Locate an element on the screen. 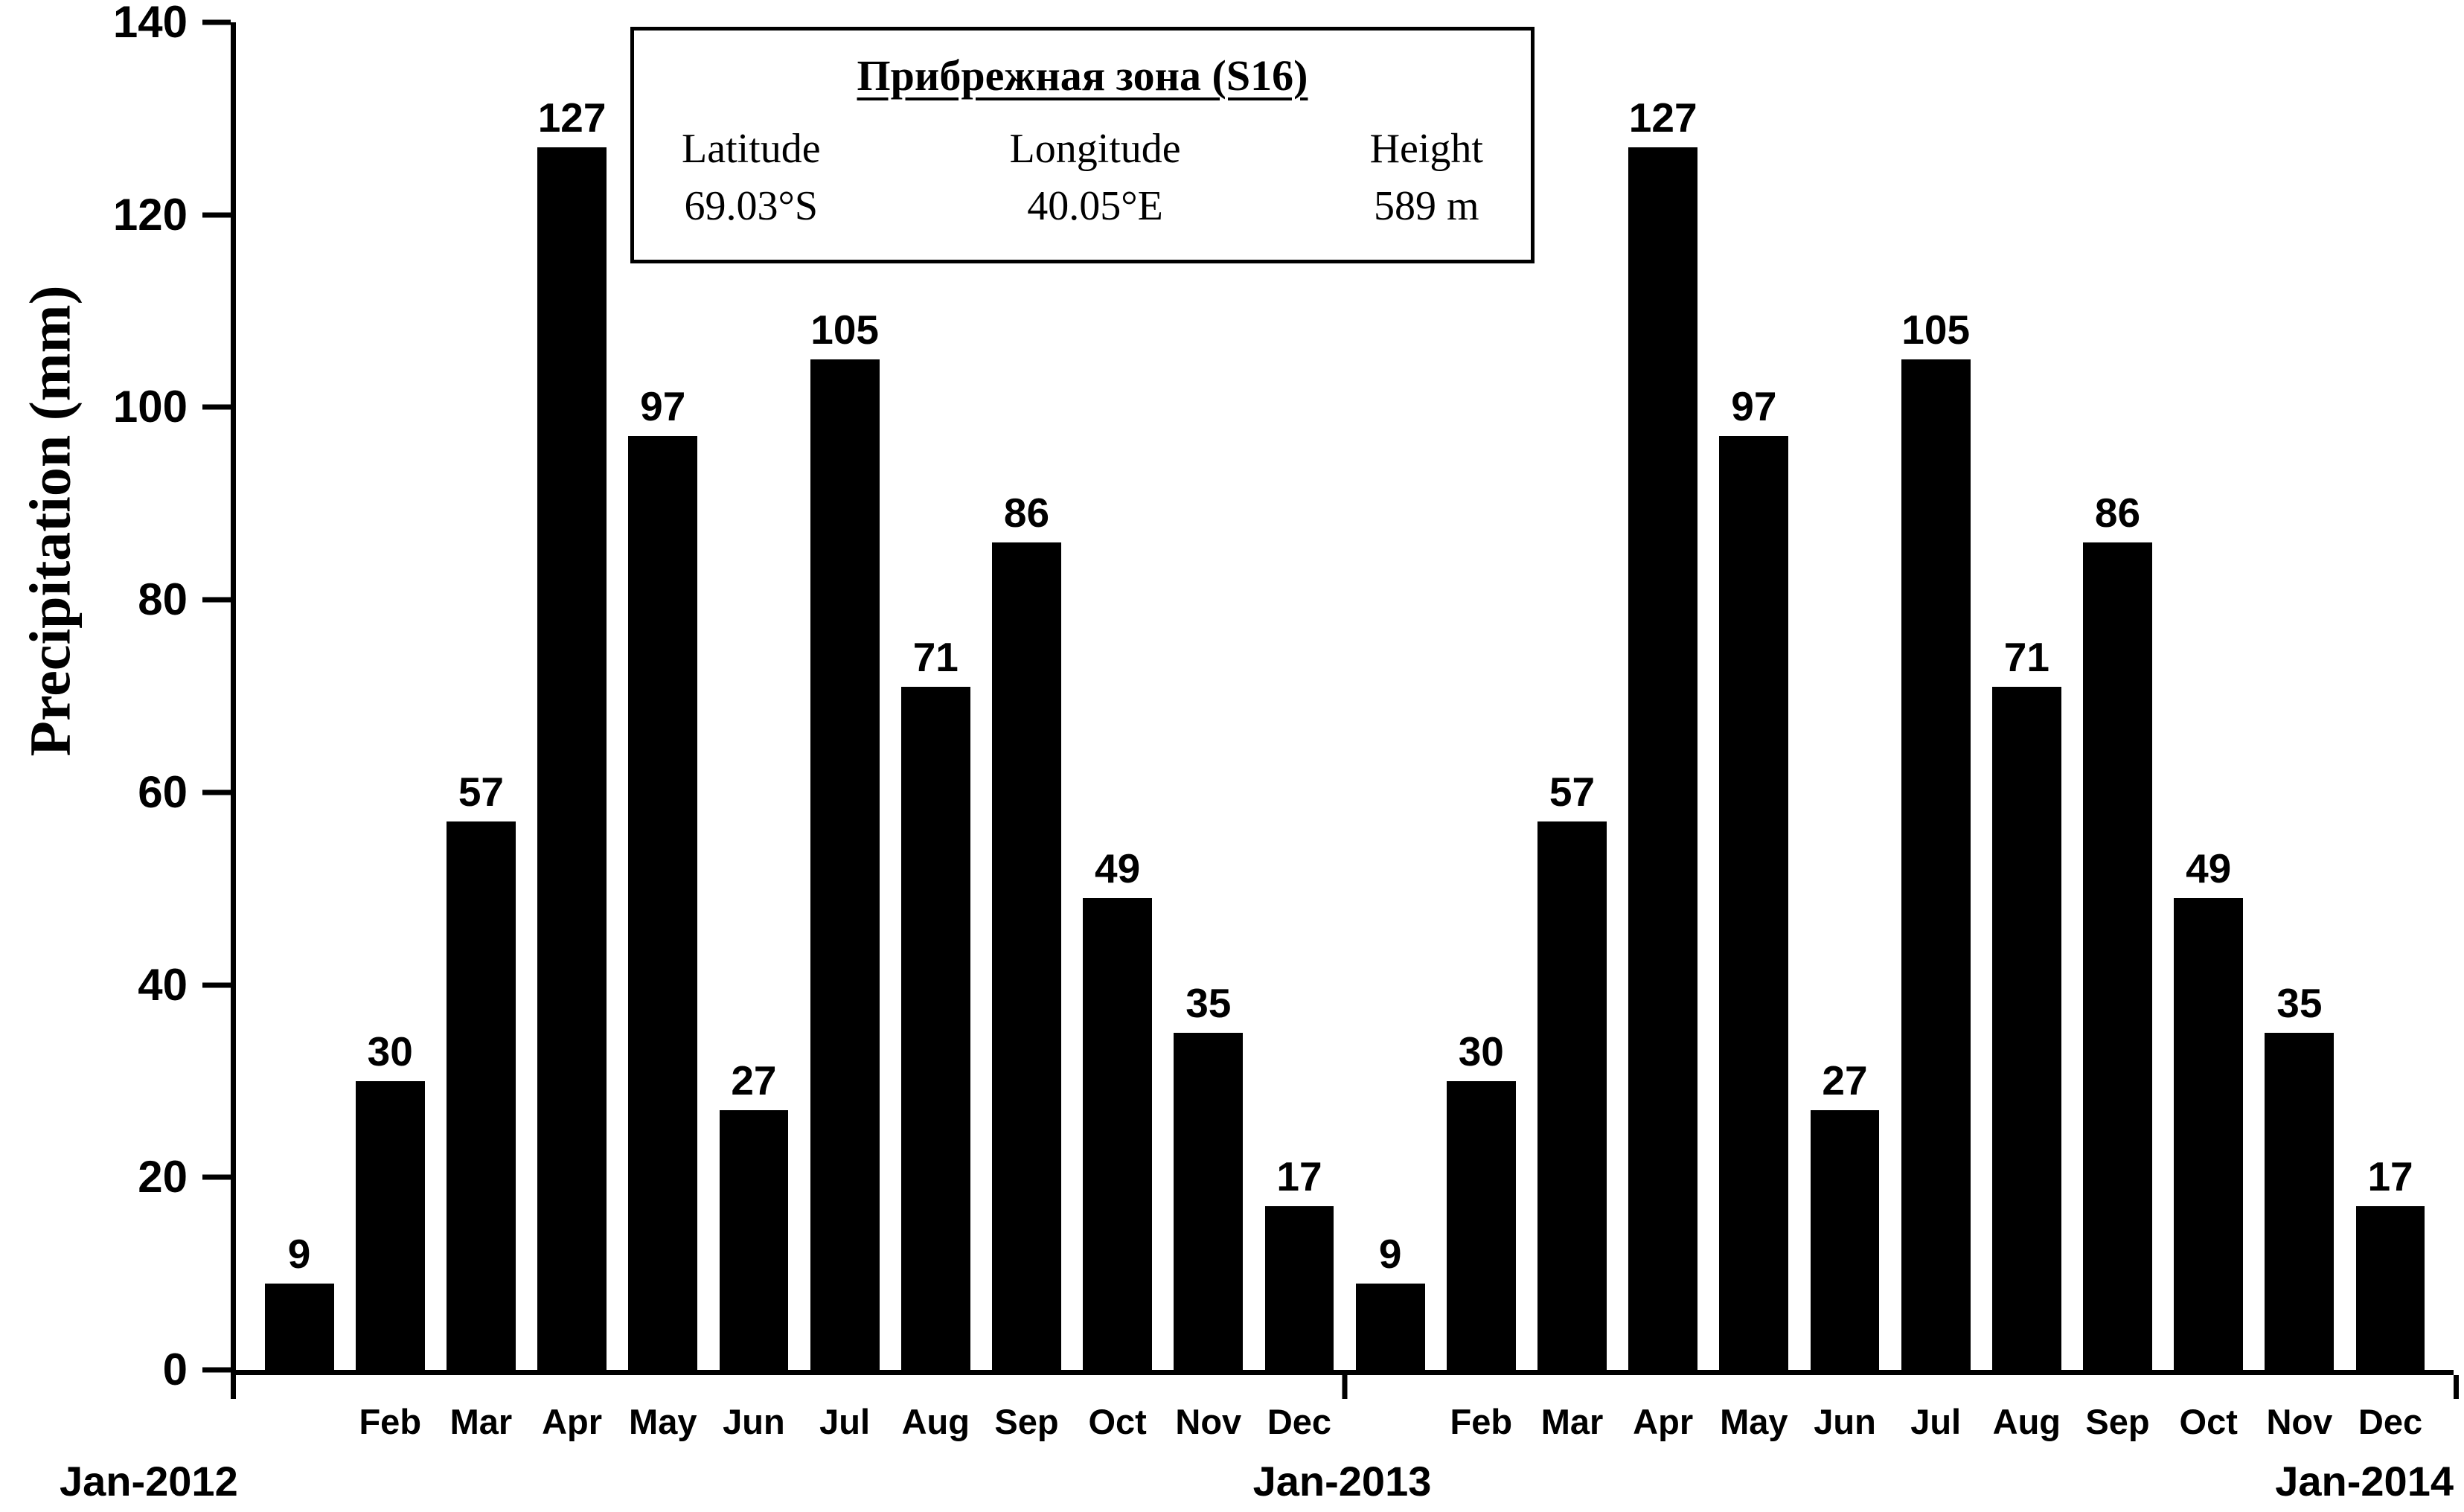  x-tick-label: May is located at coordinates (663, 1421).